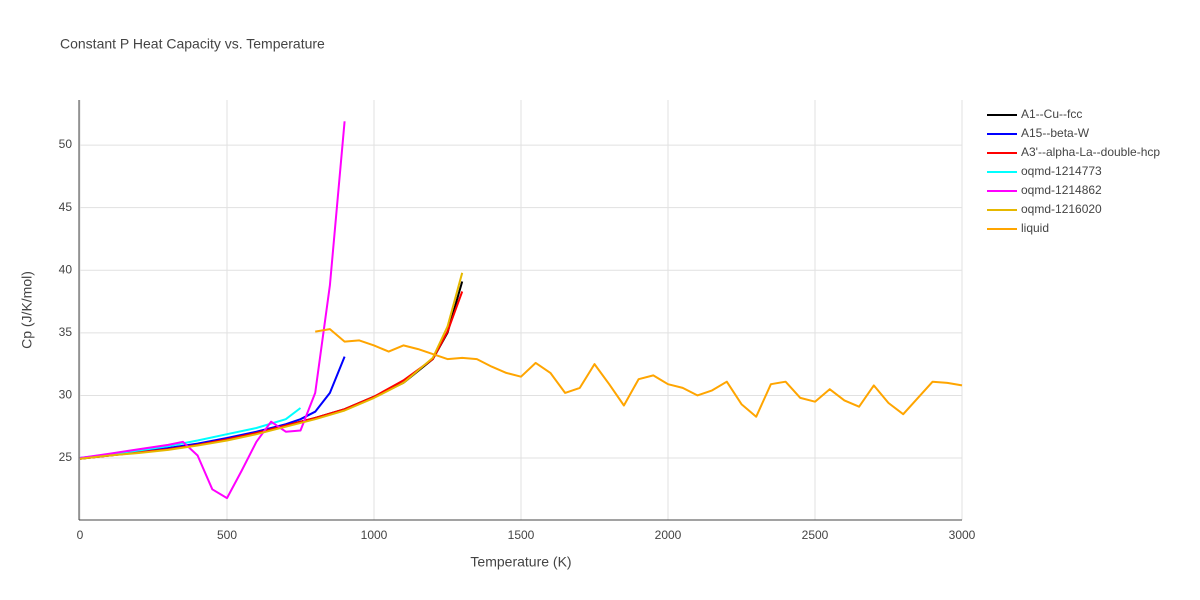 The height and width of the screenshot is (600, 1200). I want to click on x-tick-label: 2500, so click(815, 535).